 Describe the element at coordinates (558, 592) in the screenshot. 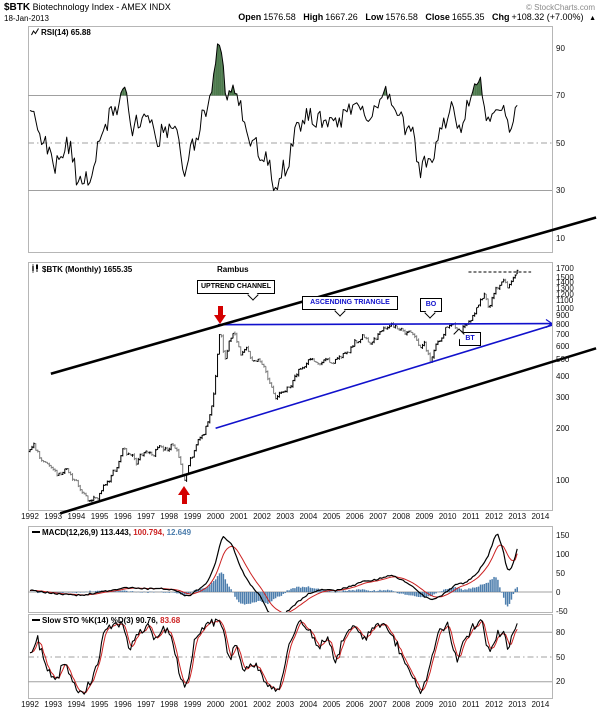

I see `macd-y-axis-label: 0` at that location.